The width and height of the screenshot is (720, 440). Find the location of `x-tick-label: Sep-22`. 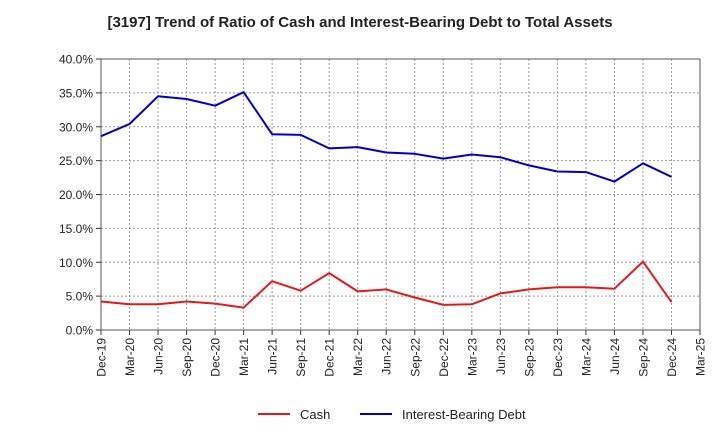

x-tick-label: Sep-22 is located at coordinates (415, 357).